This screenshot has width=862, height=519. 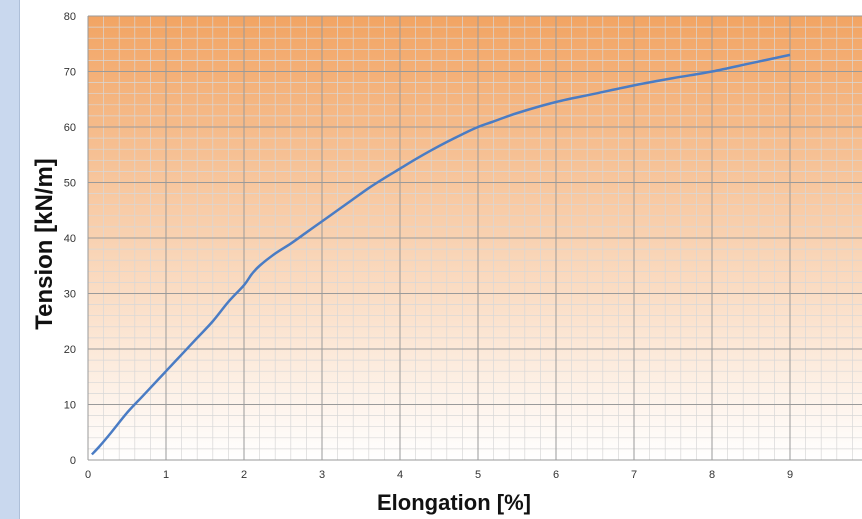 What do you see at coordinates (790, 475) in the screenshot?
I see `x-tick-label: 9` at bounding box center [790, 475].